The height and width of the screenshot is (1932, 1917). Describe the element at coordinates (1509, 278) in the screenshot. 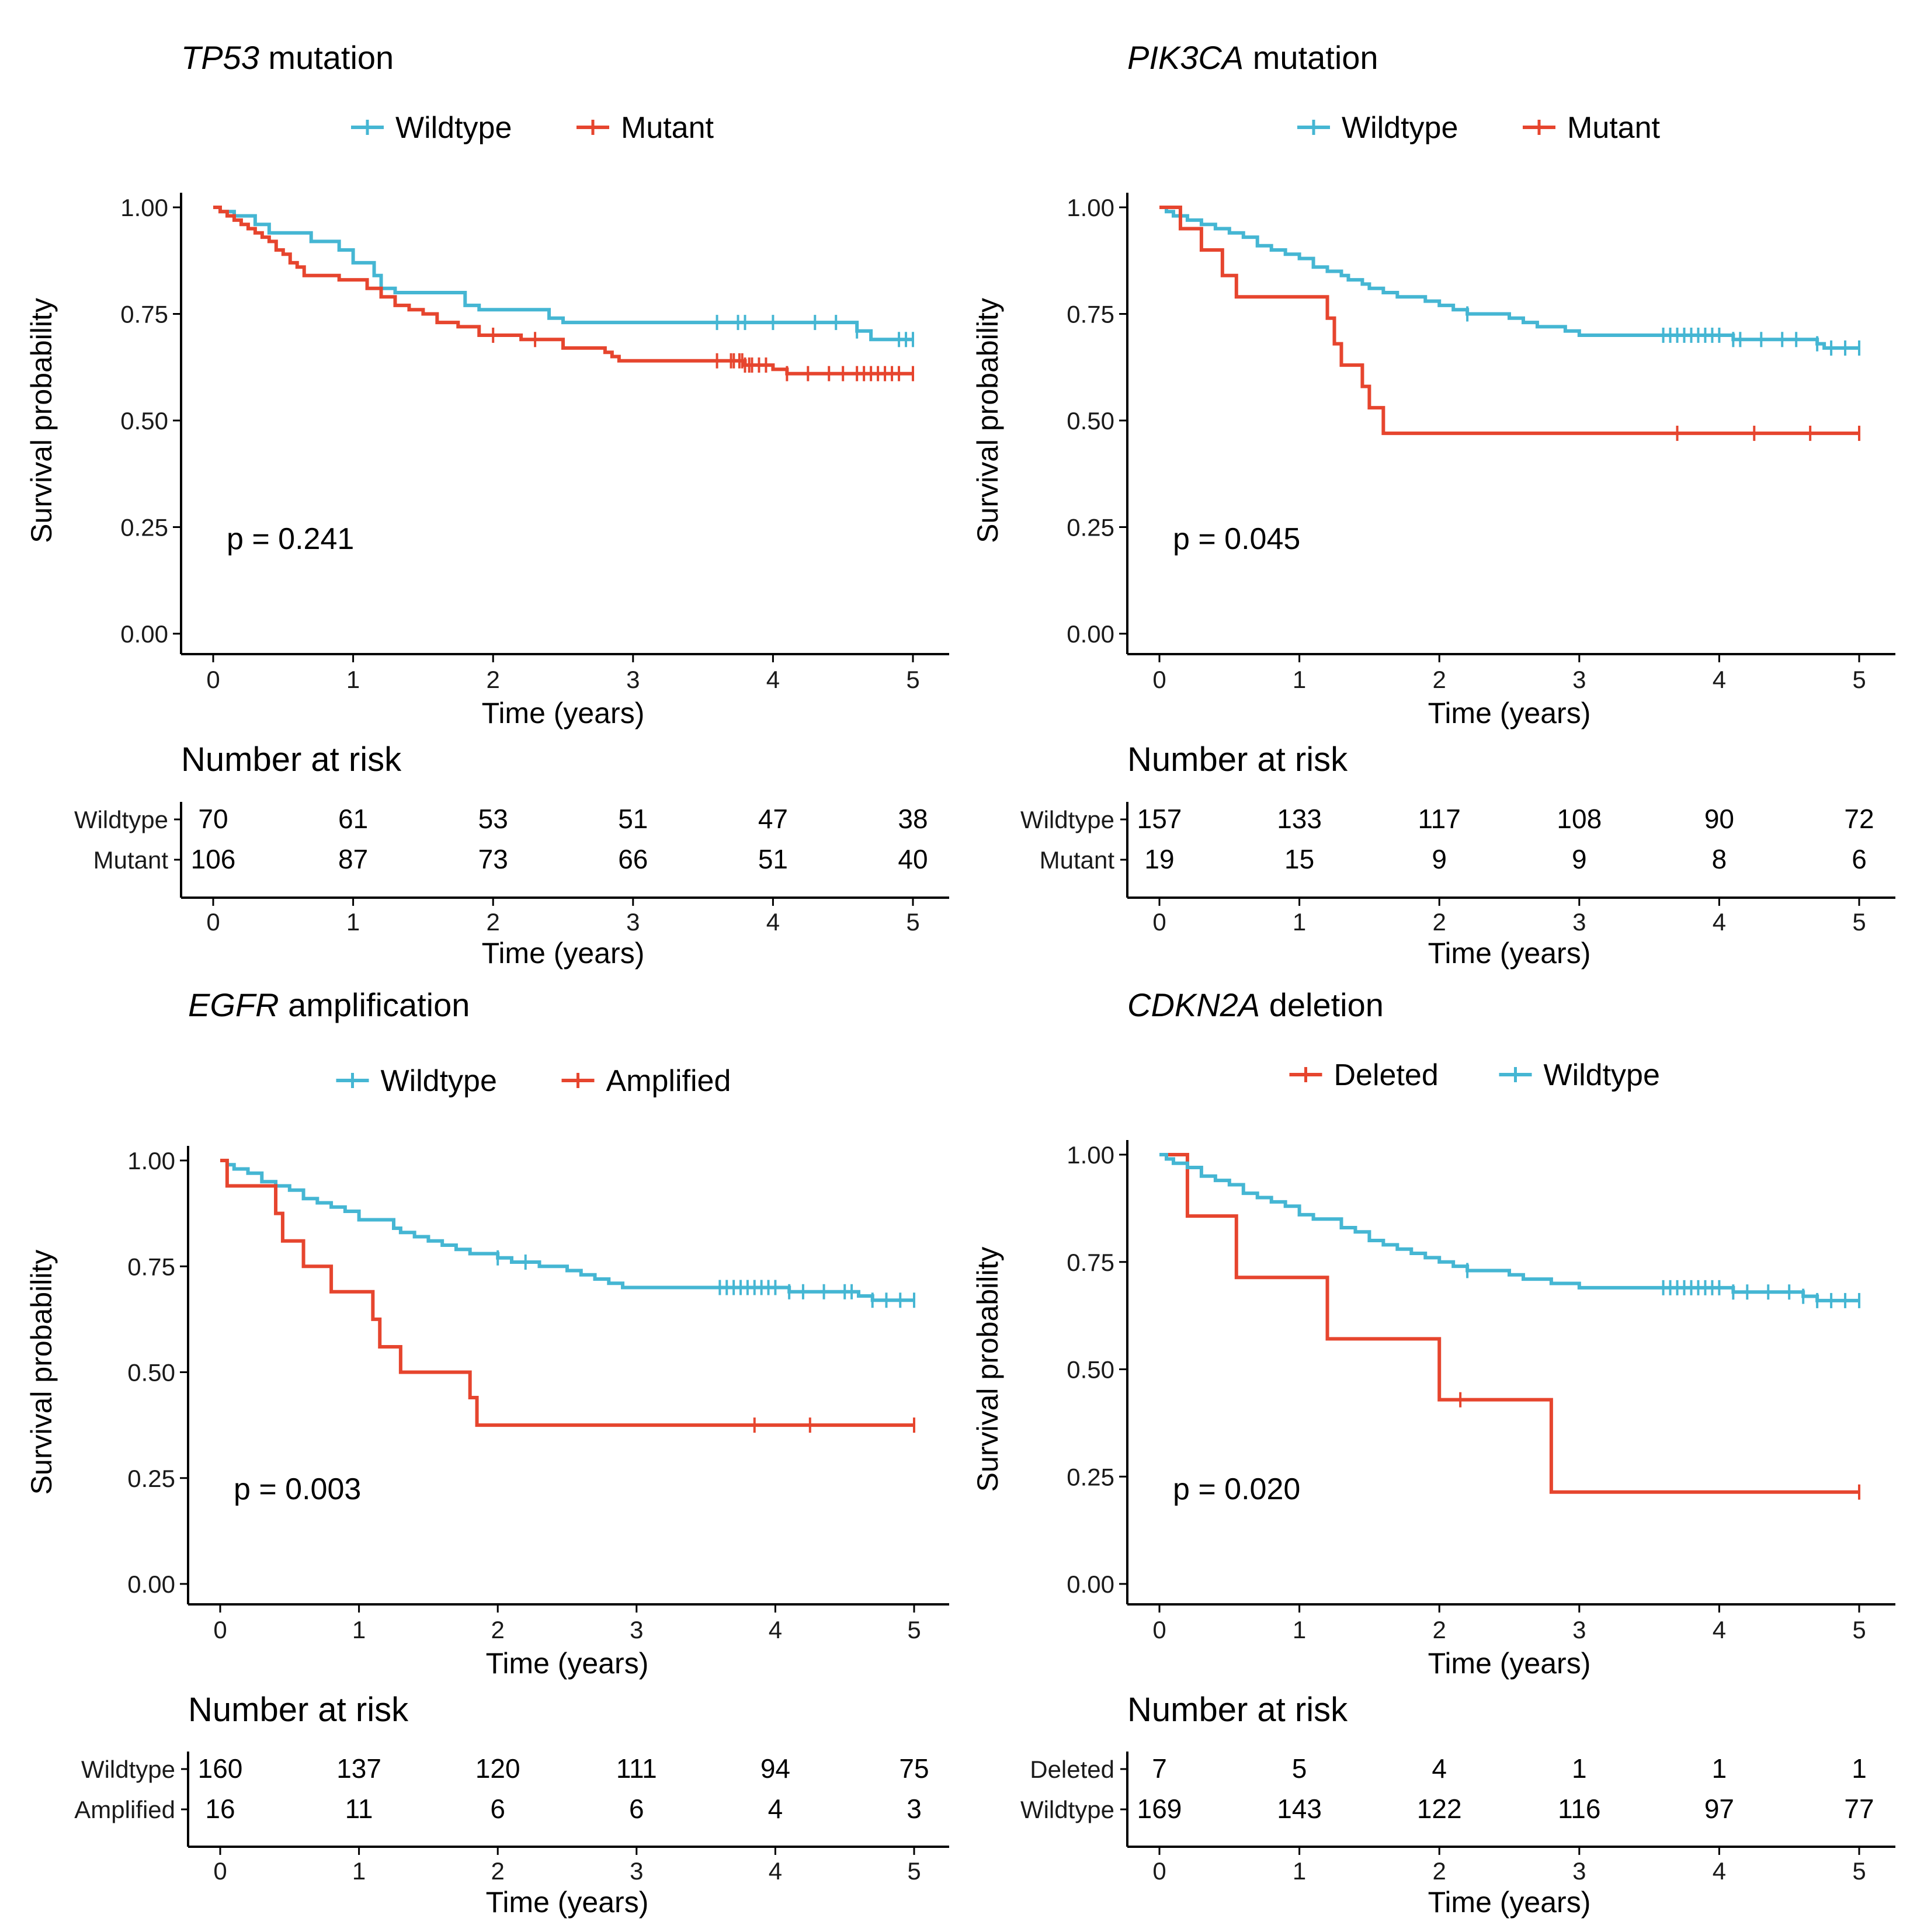

I see `curve-wildtype` at that location.